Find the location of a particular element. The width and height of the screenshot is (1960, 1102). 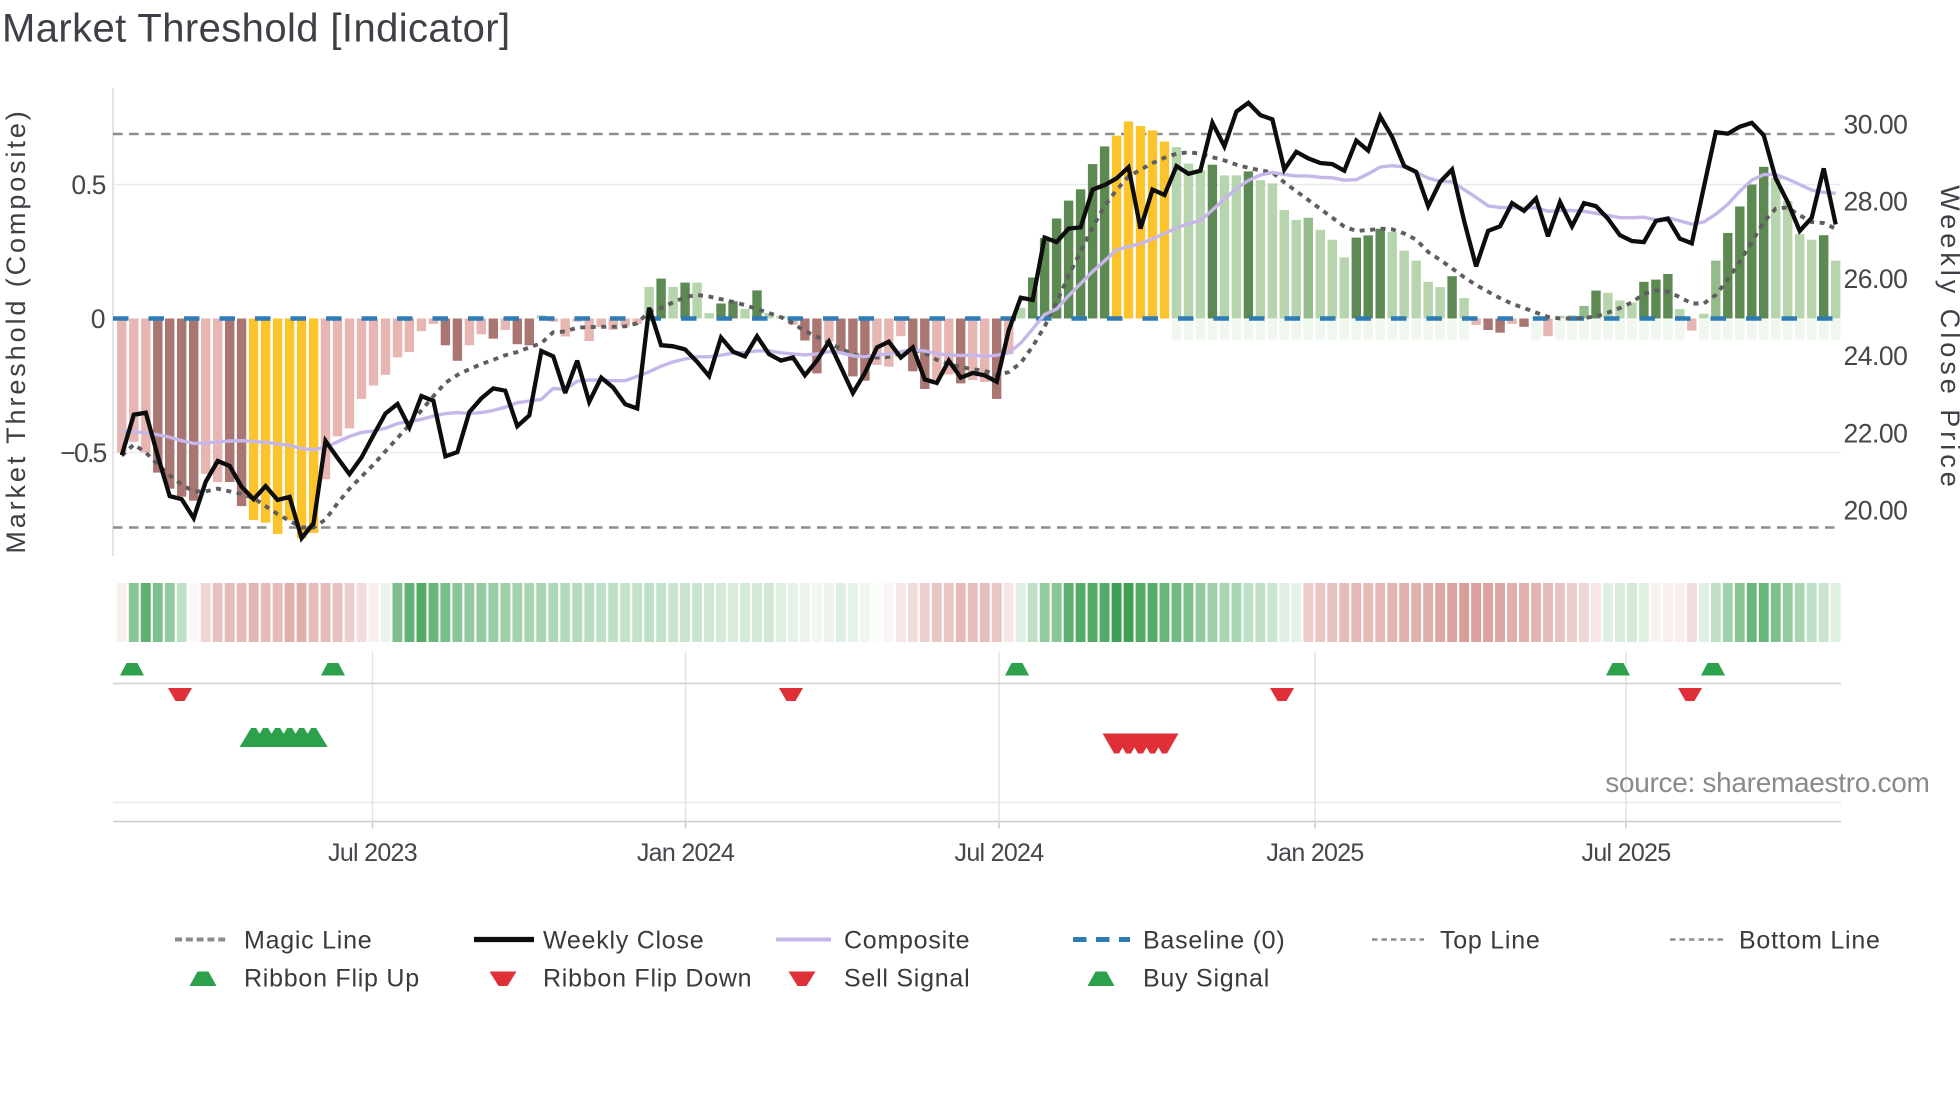

svg-text: Baseline (0) is located at coordinates (1214, 941).